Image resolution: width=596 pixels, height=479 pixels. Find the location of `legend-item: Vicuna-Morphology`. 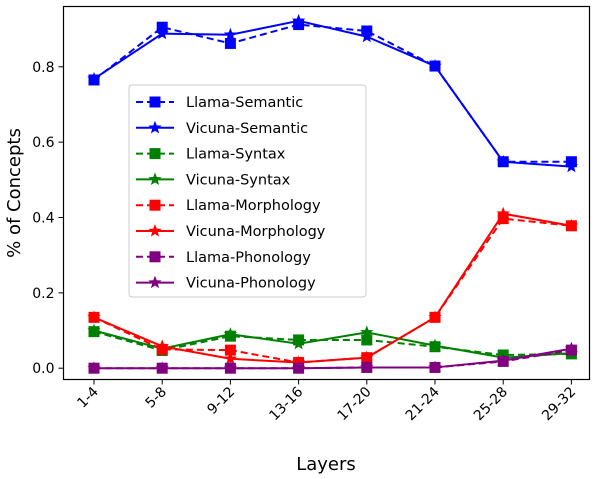

legend-item: Vicuna-Morphology is located at coordinates (231, 232).